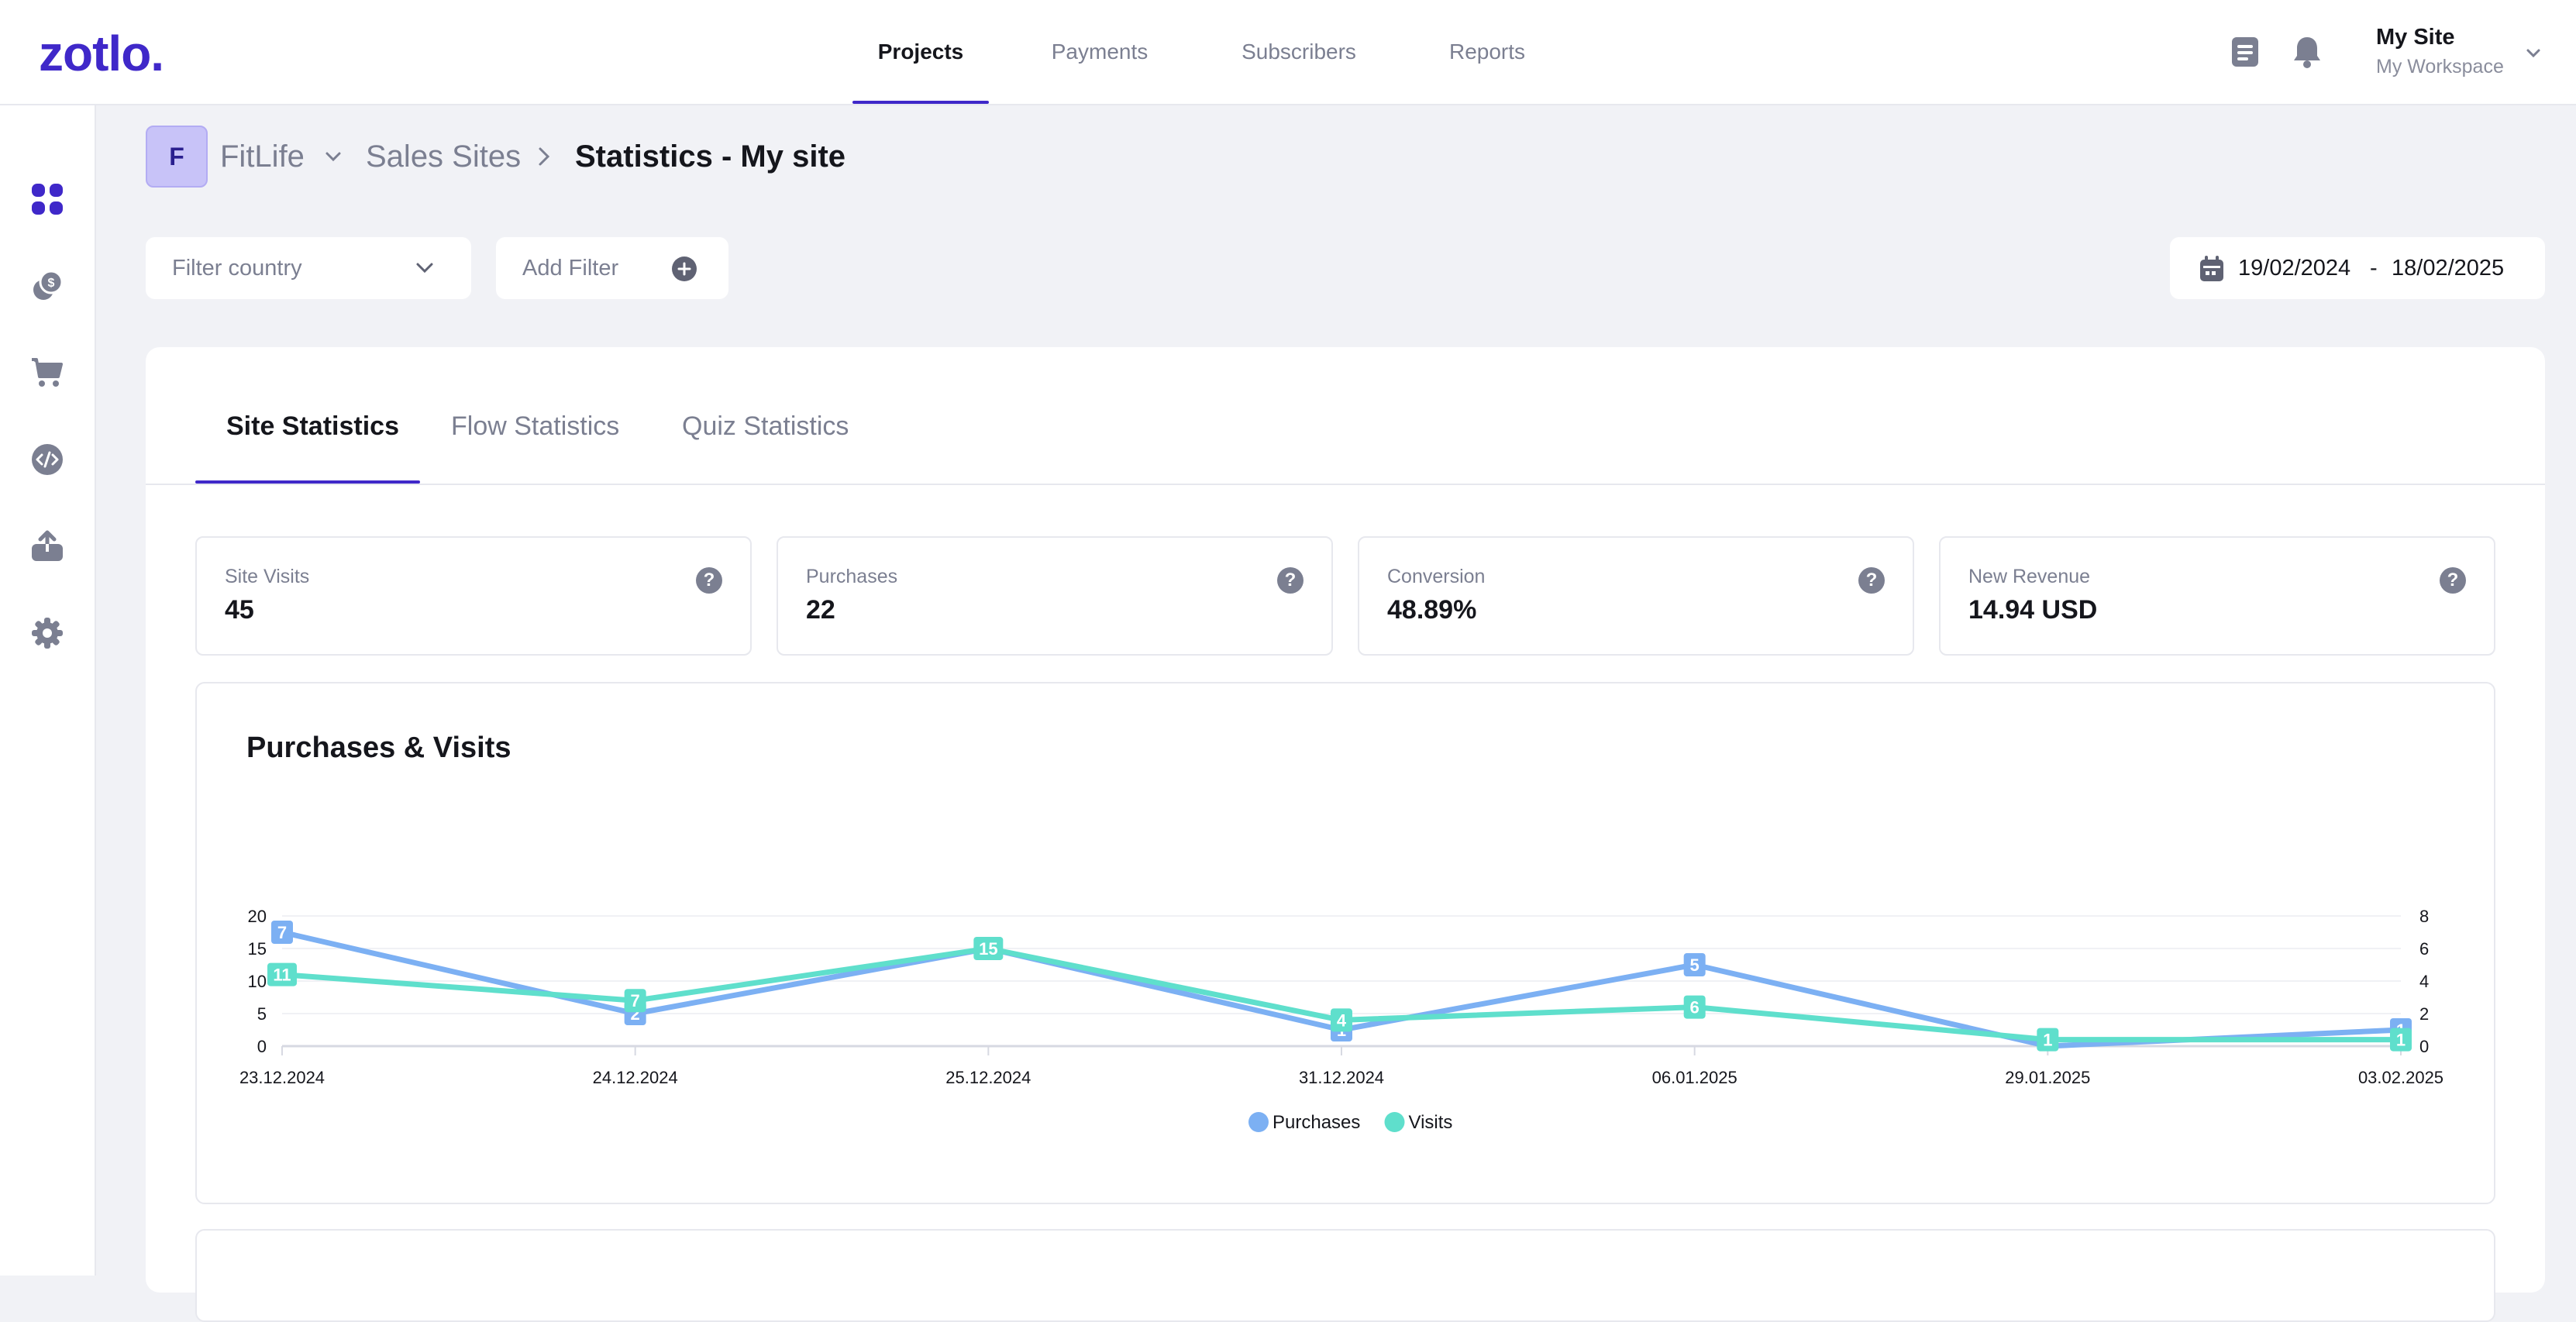 The height and width of the screenshot is (1322, 2576). Describe the element at coordinates (378, 748) in the screenshot. I see `chart-title: Purchases & Visits` at that location.